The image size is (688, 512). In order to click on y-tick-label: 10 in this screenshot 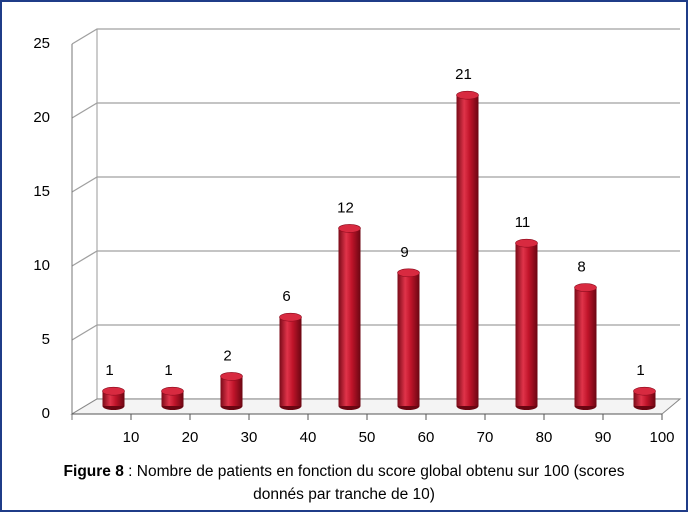, I will do `click(41, 265)`.